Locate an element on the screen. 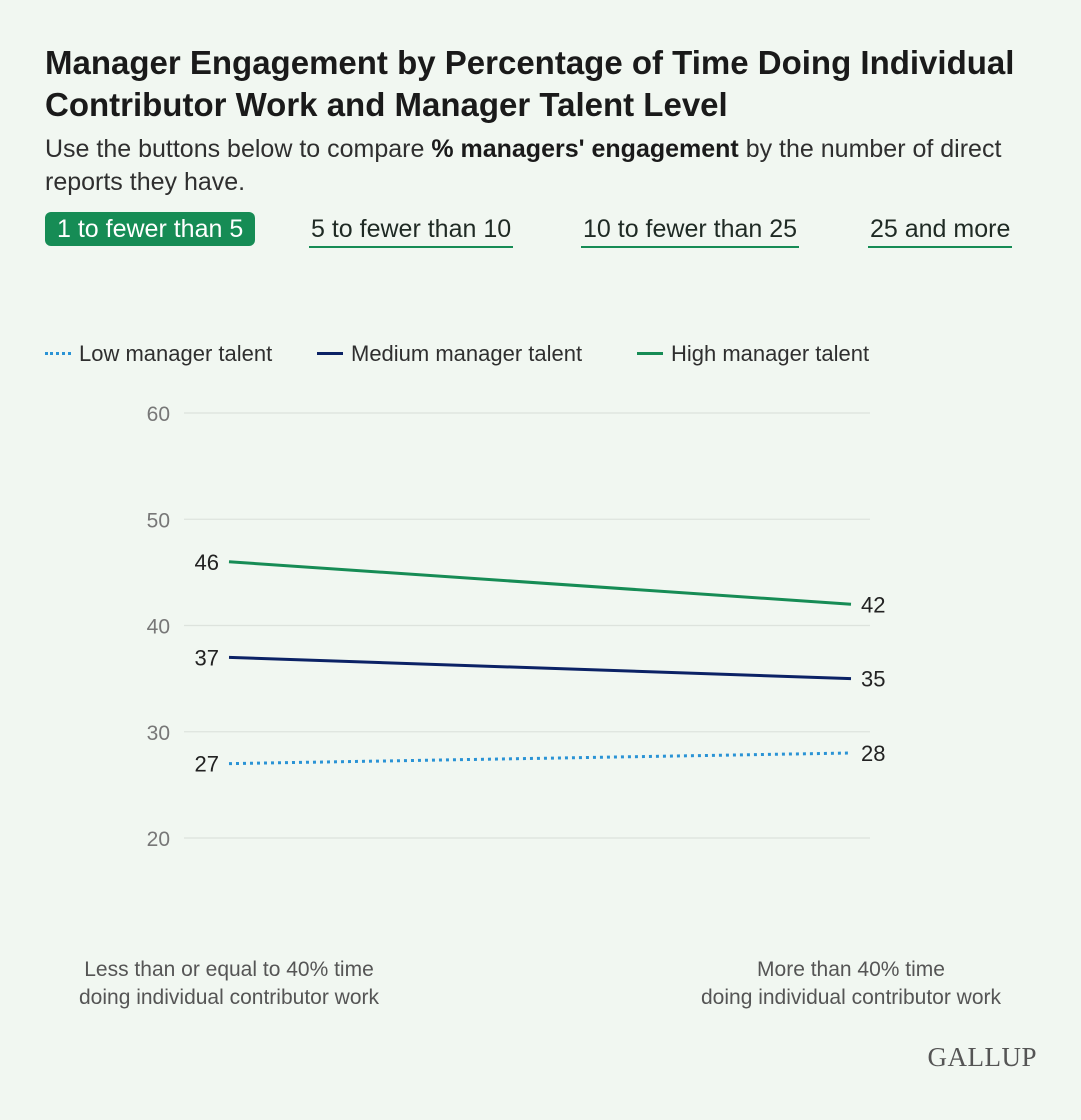 This screenshot has width=1081, height=1120. legend-swatch-low is located at coordinates (58, 353).